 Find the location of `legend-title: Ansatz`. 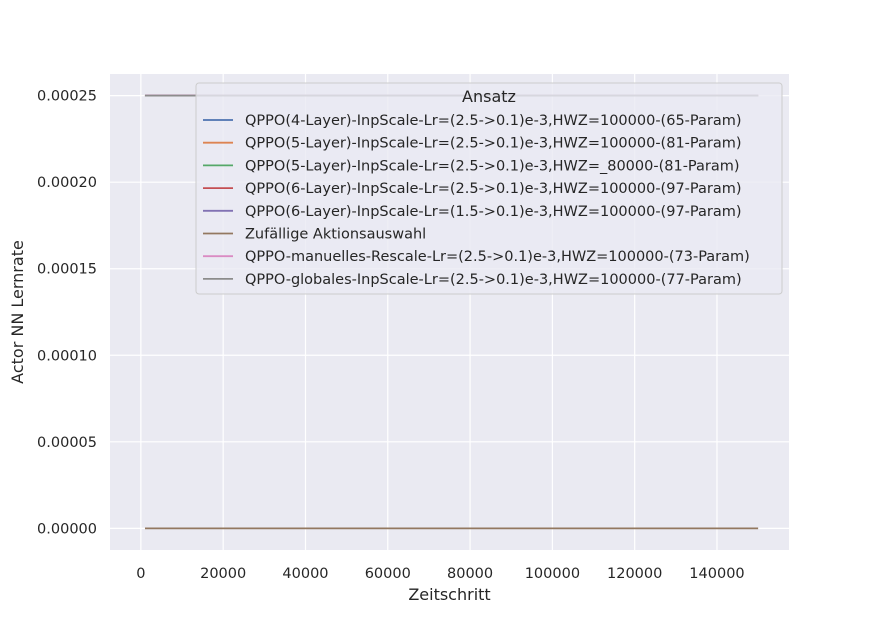

legend-title: Ansatz is located at coordinates (489, 96).